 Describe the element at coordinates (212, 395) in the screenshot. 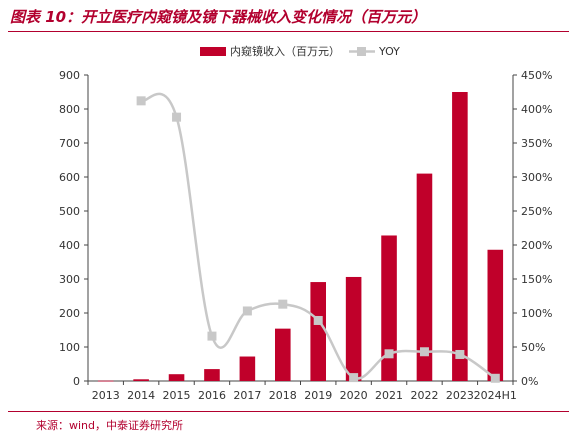

I see `x-tick-label: 2016` at that location.